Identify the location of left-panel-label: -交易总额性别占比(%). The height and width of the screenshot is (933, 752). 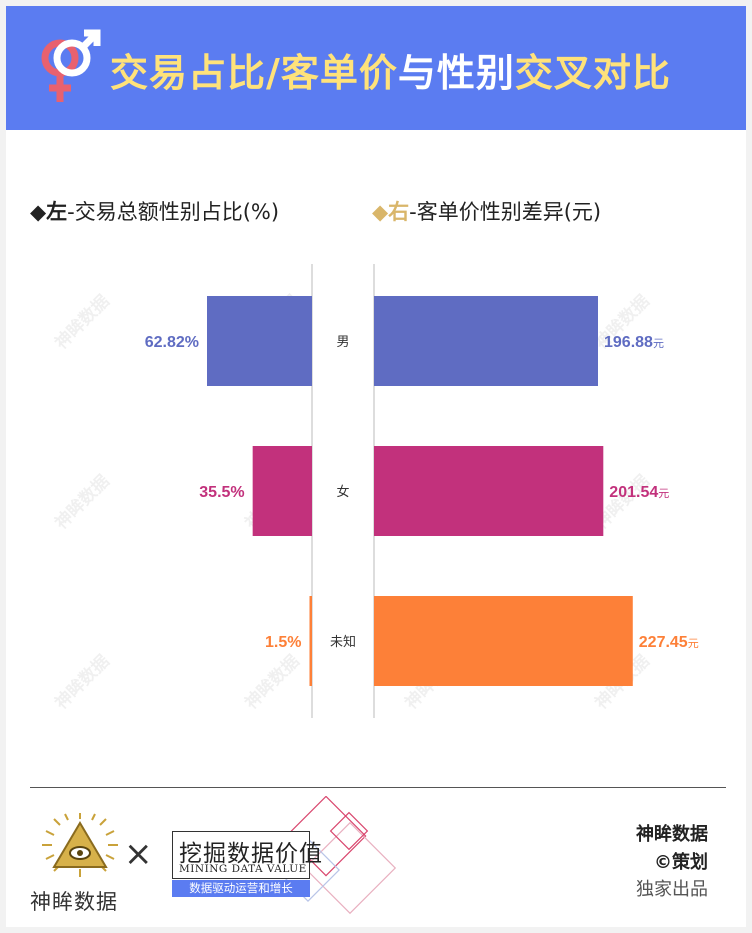
(173, 212).